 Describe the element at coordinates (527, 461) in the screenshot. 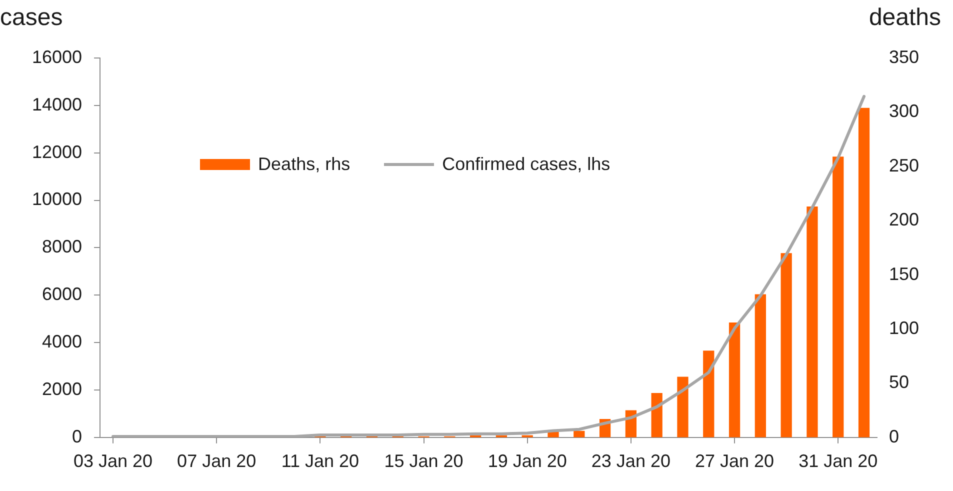

I see `x-tick-label: 19 Jan 20` at that location.